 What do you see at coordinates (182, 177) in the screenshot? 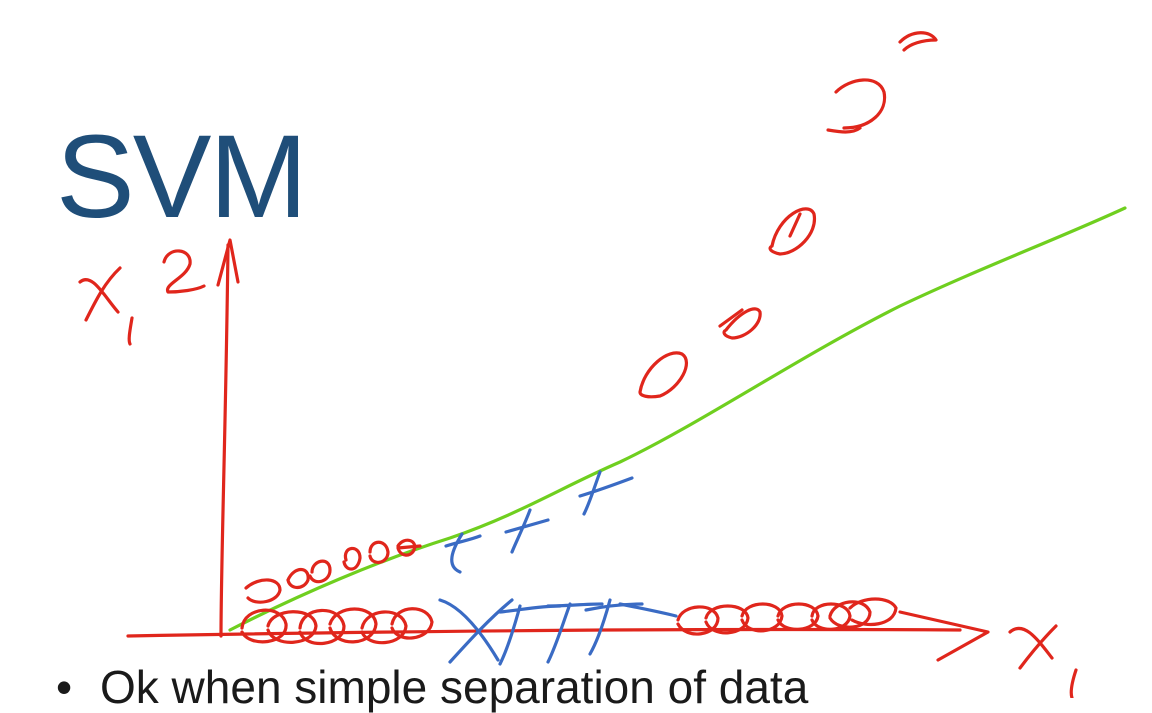
I see `slide-title: SVM` at bounding box center [182, 177].